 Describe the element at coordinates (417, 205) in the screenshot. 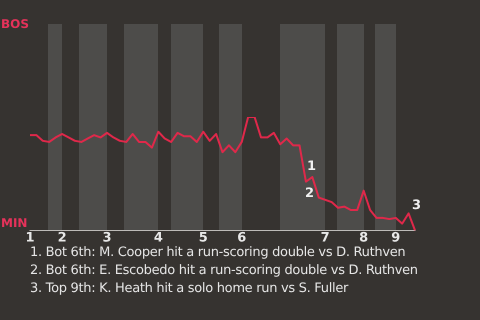

I see `annotation: 3` at that location.